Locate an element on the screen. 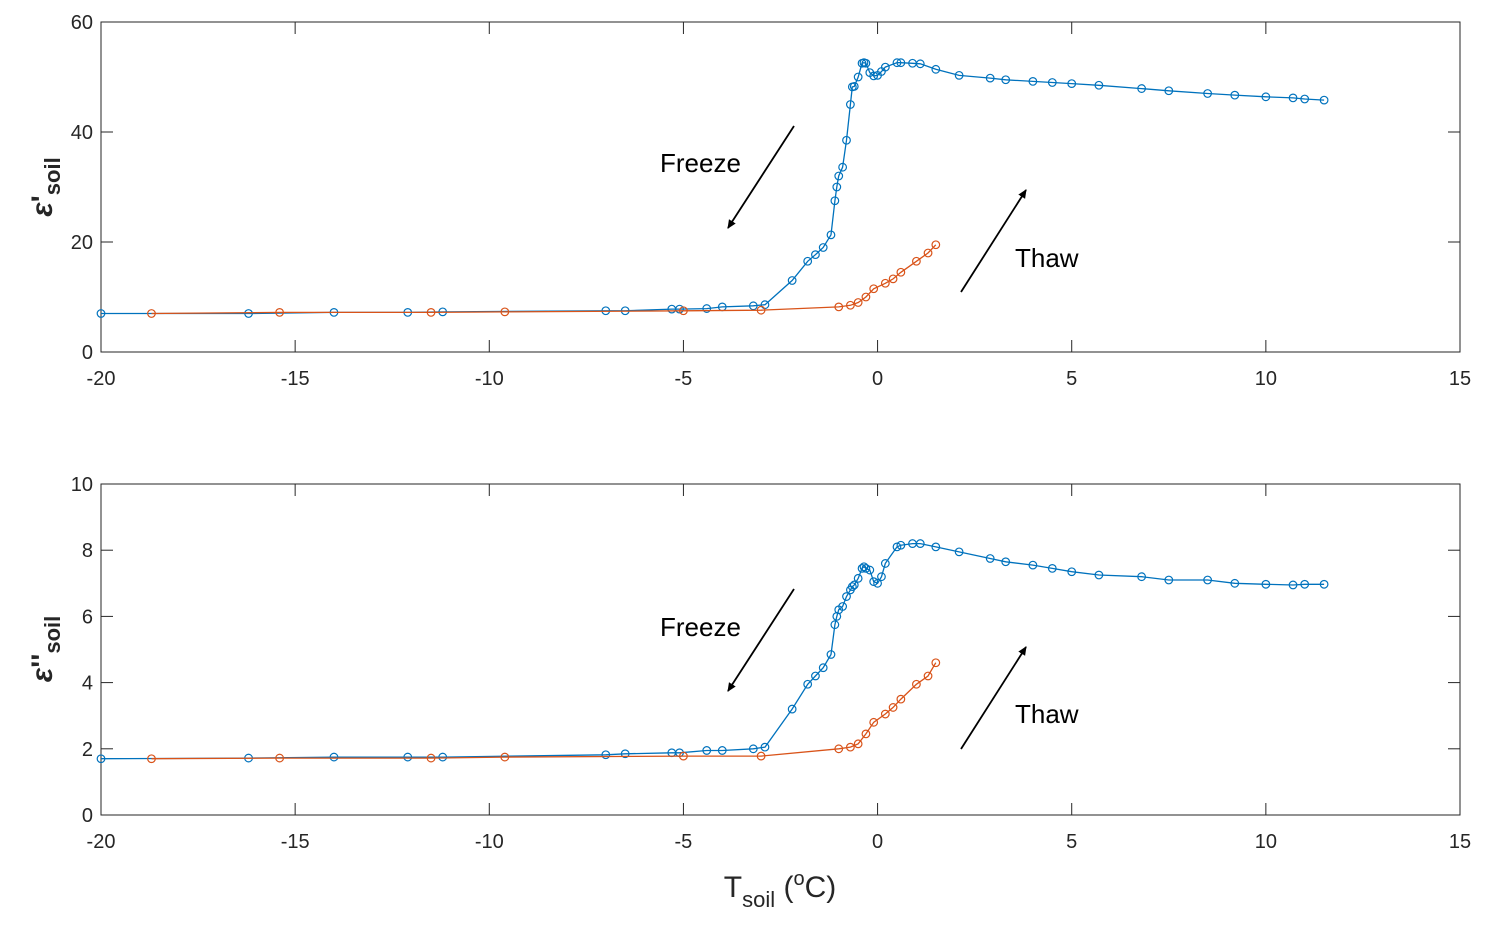  top-thaw-annotation: Thaw is located at coordinates (1047, 258).